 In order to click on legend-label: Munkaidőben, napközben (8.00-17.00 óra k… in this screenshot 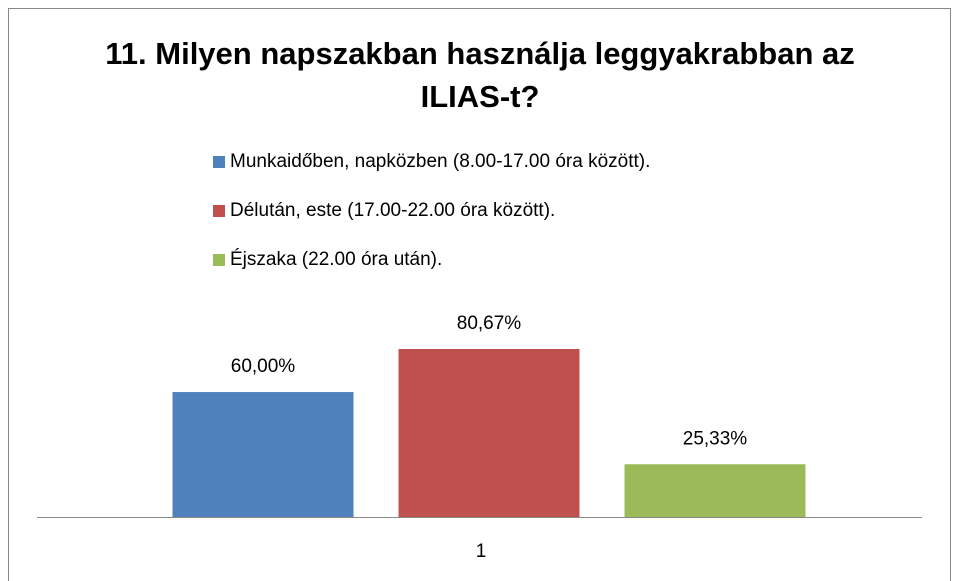, I will do `click(440, 161)`.